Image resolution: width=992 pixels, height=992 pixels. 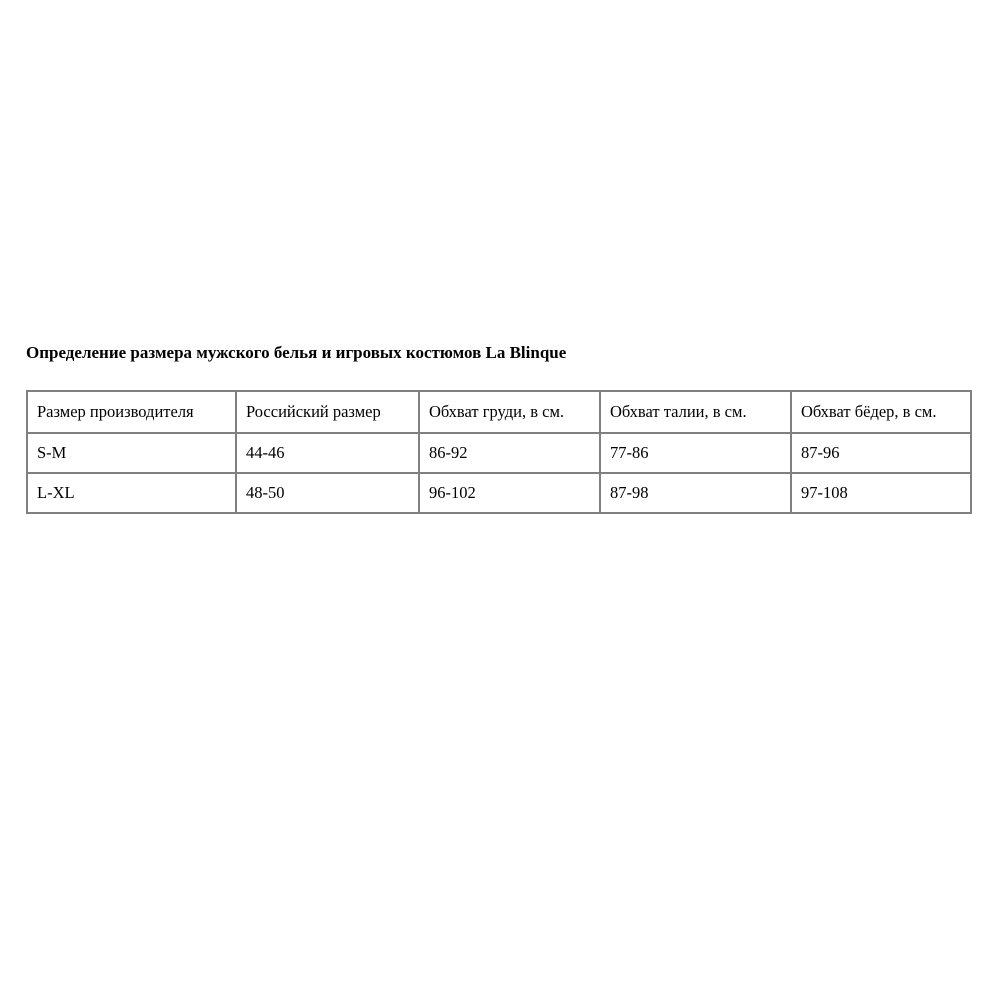 I want to click on table-cell-chest: 96-102, so click(x=509, y=493).